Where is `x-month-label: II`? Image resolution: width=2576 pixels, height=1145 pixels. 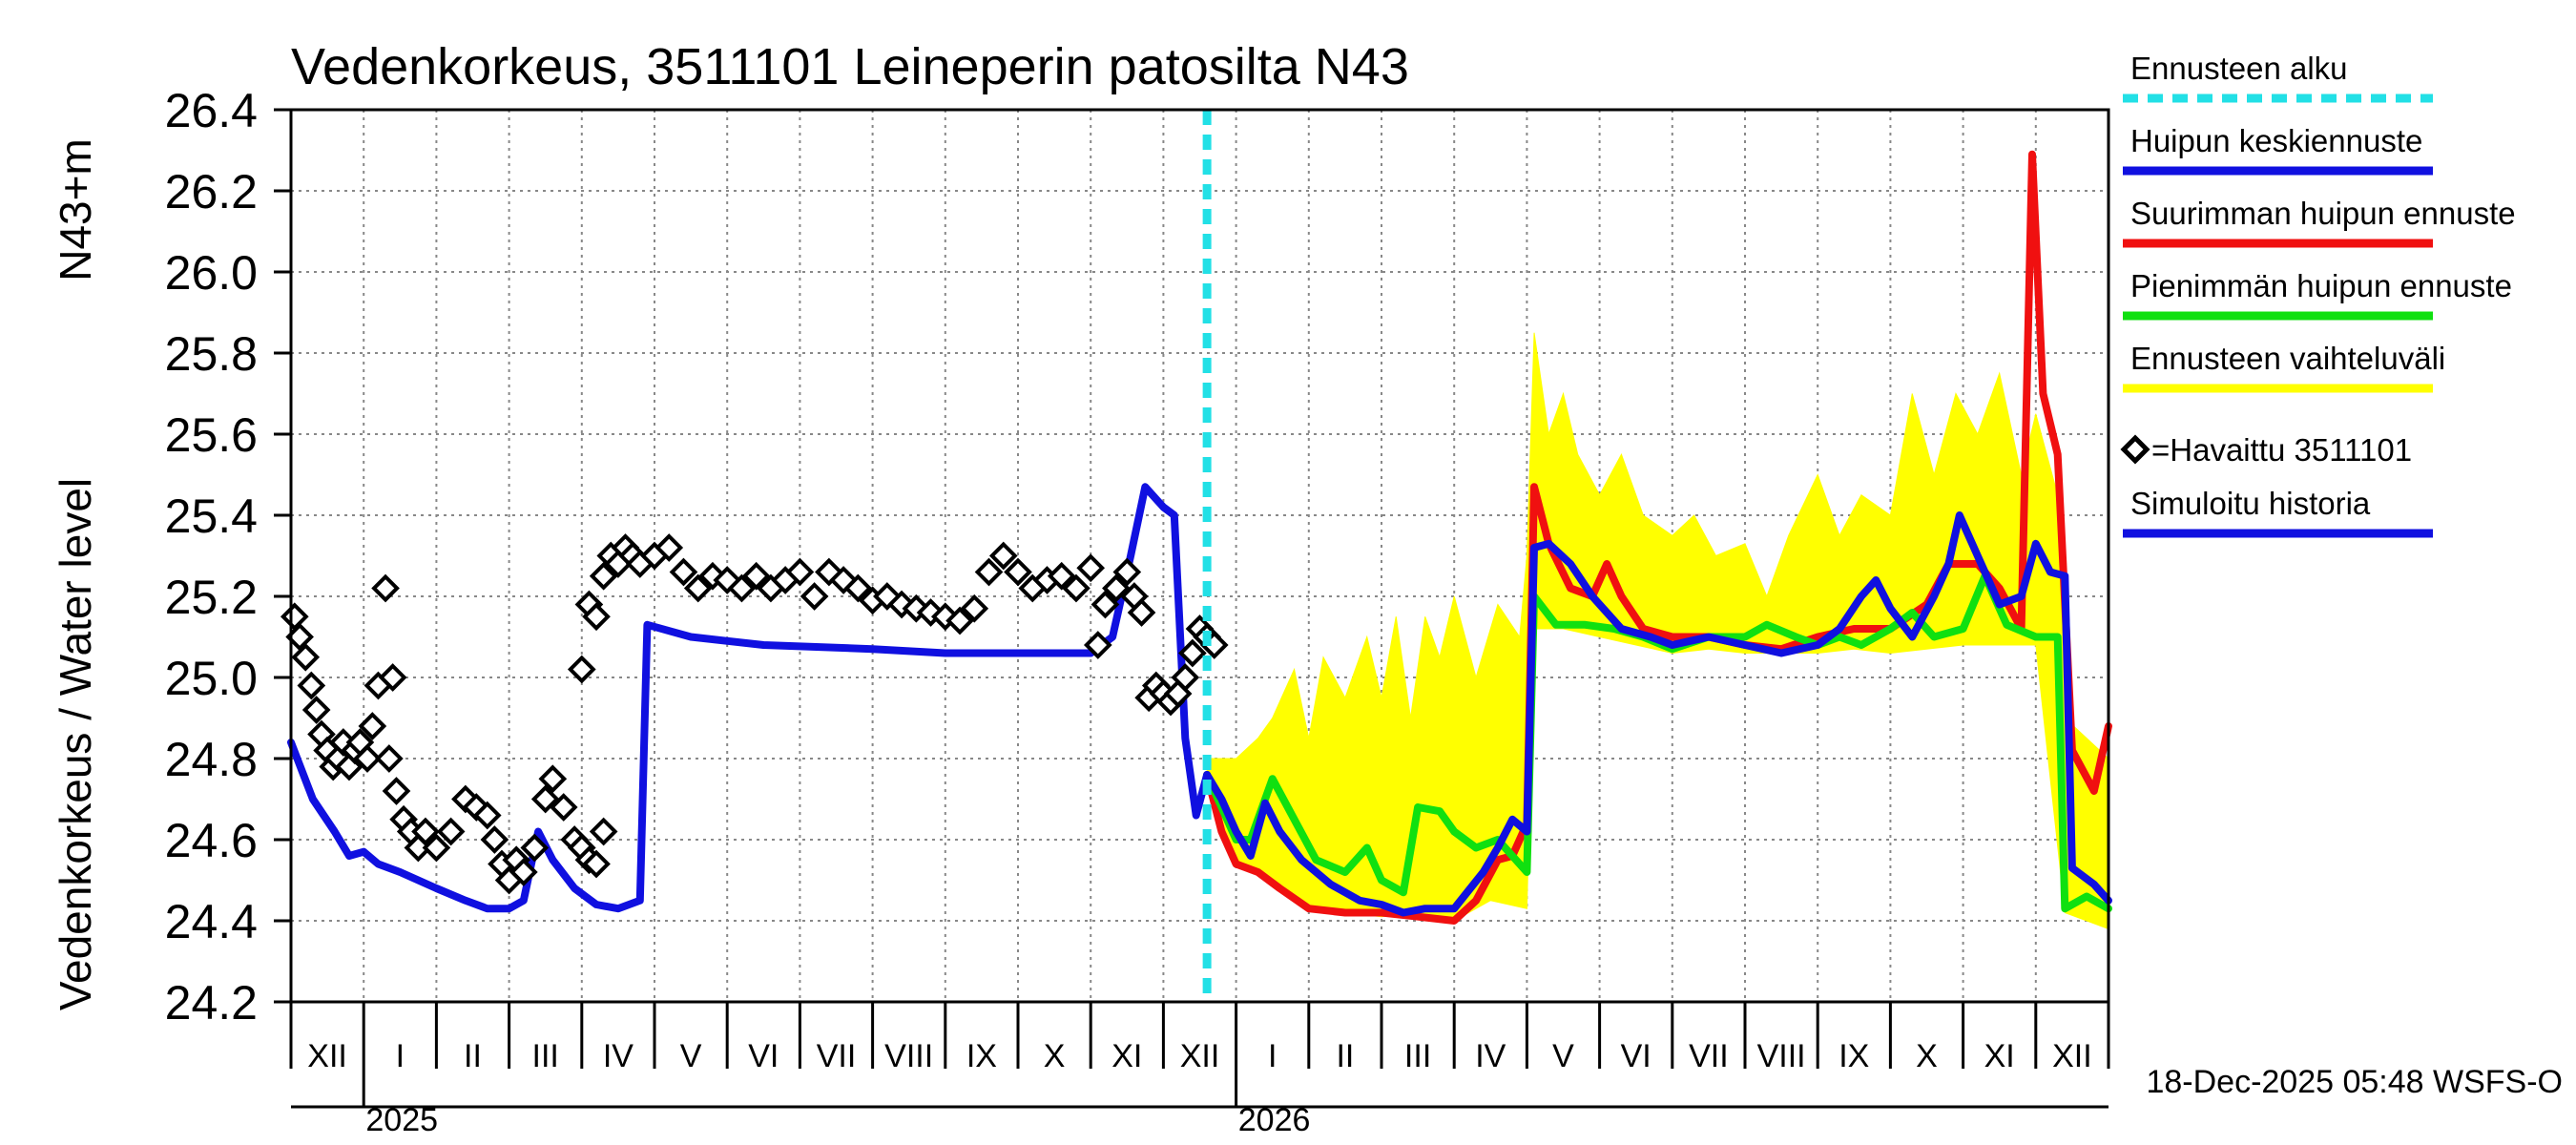 x-month-label: II is located at coordinates (473, 1056).